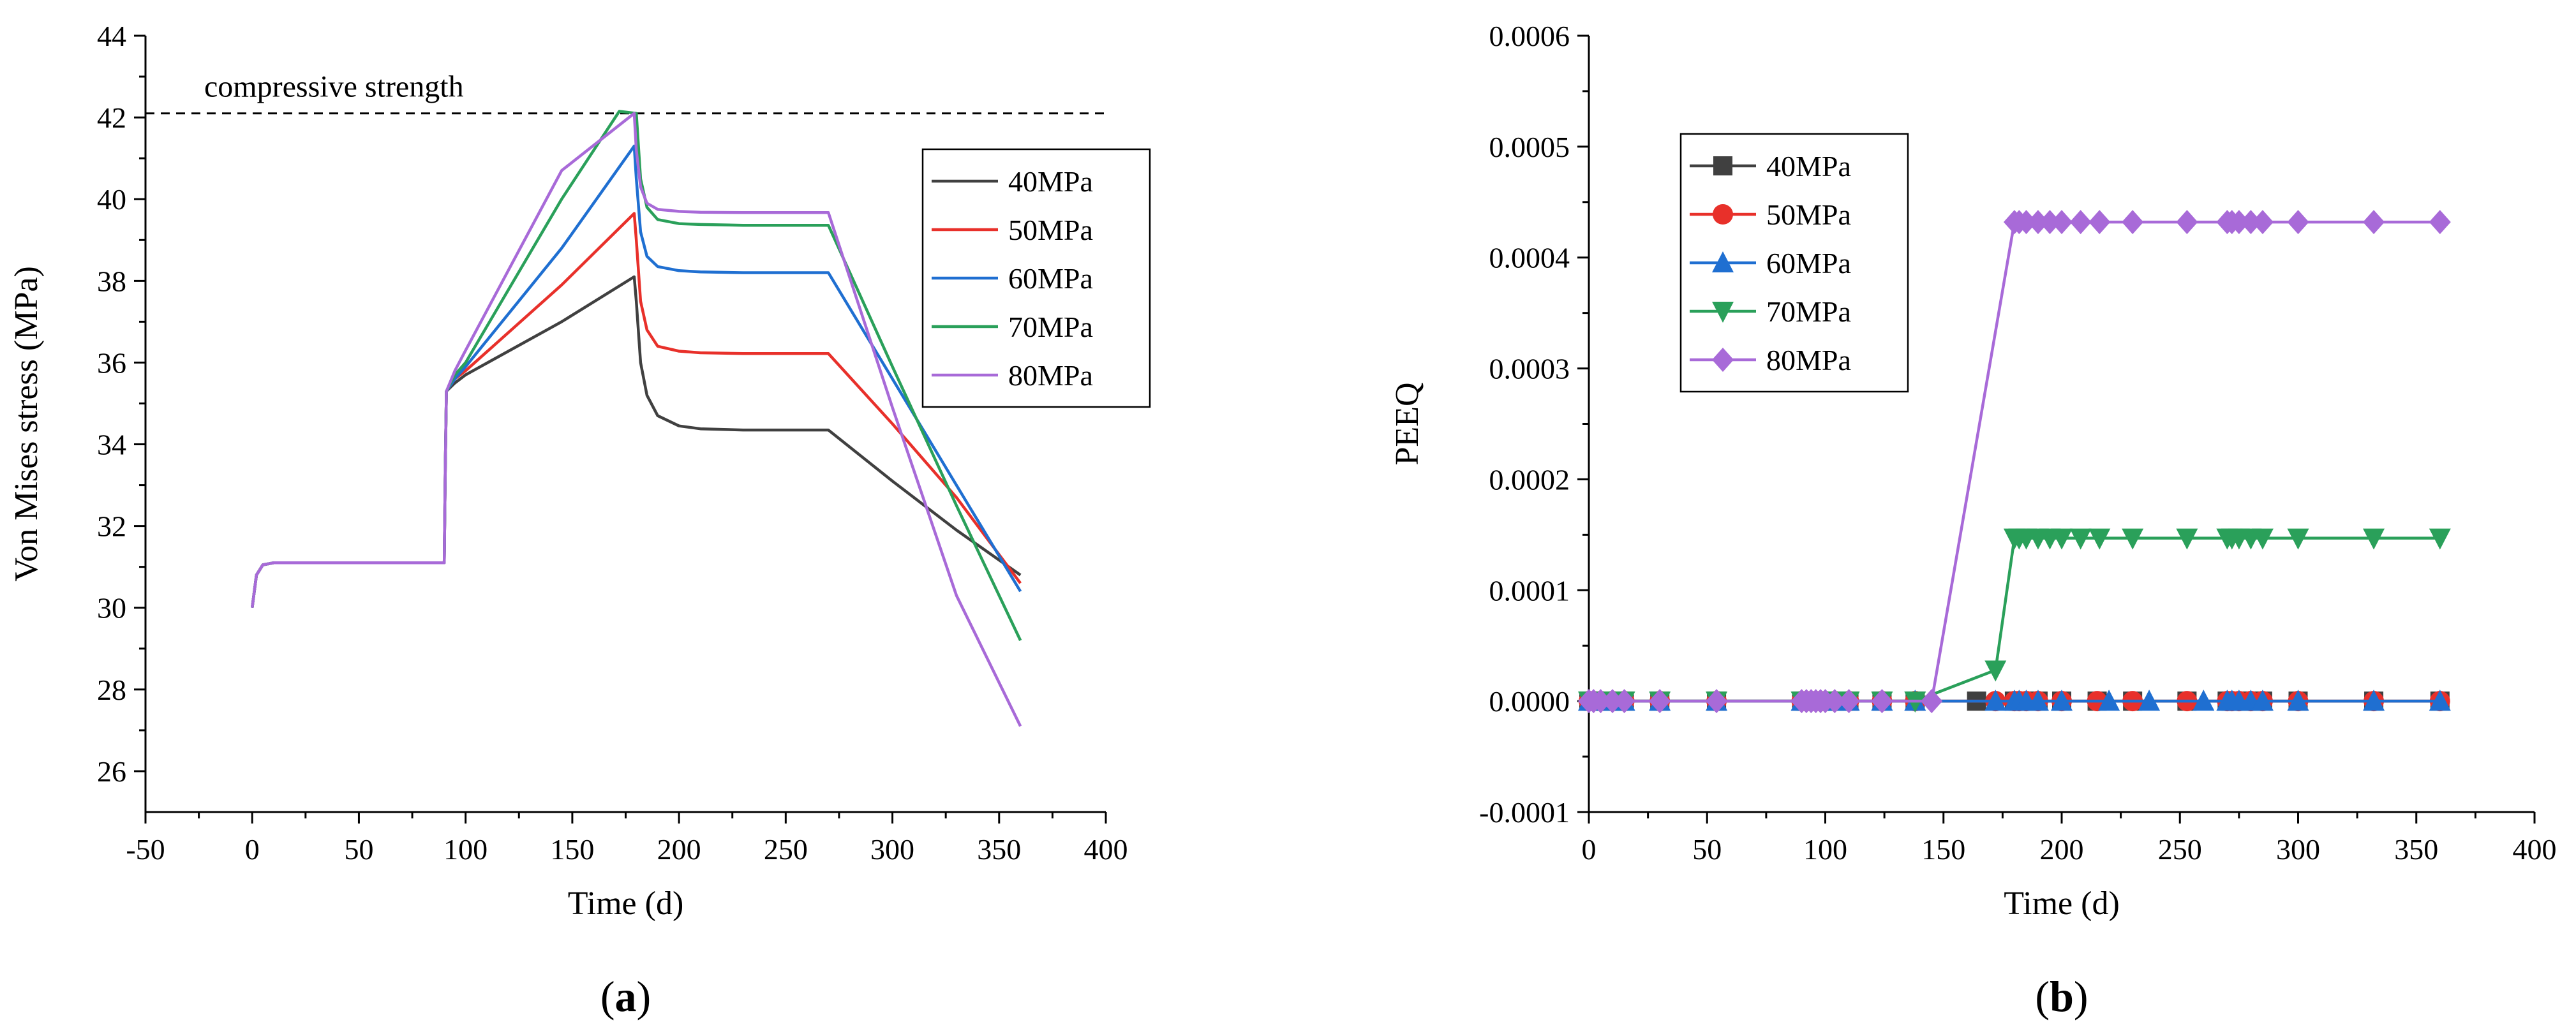 This screenshot has height=1027, width=2576. I want to click on y-axis-title: Von Mises stress (MPa), so click(26, 424).